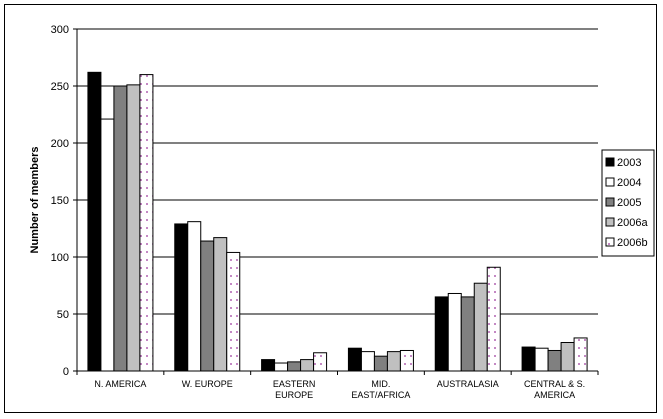 The image size is (663, 419). I want to click on x-category-label: AUSTRALASIA, so click(468, 384).